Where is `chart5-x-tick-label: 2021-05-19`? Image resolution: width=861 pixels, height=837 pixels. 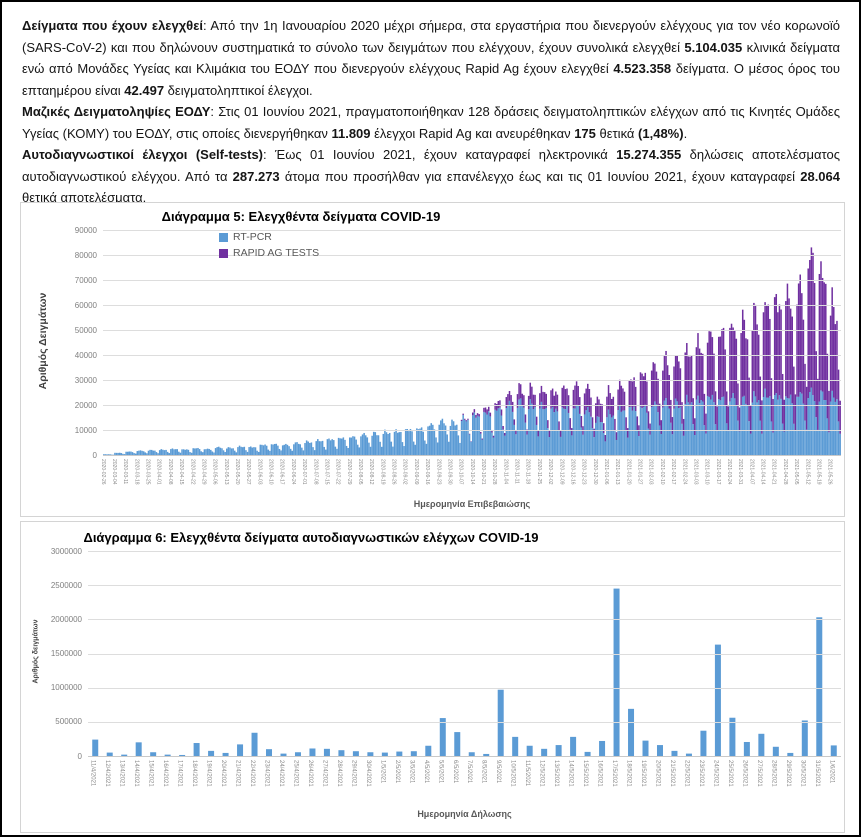
chart5-x-tick-label: 2021-05-19 is located at coordinates (818, 472).